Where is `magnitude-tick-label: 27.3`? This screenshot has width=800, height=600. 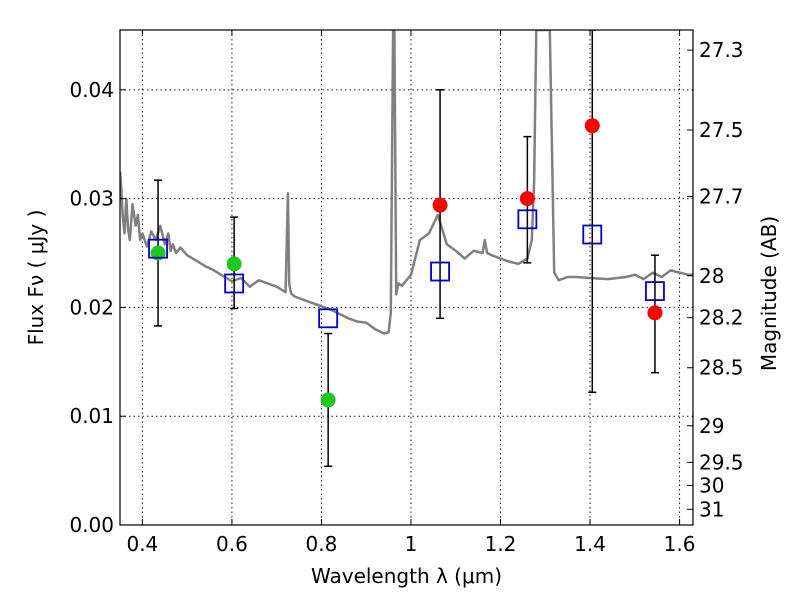
magnitude-tick-label: 27.3 is located at coordinates (721, 50).